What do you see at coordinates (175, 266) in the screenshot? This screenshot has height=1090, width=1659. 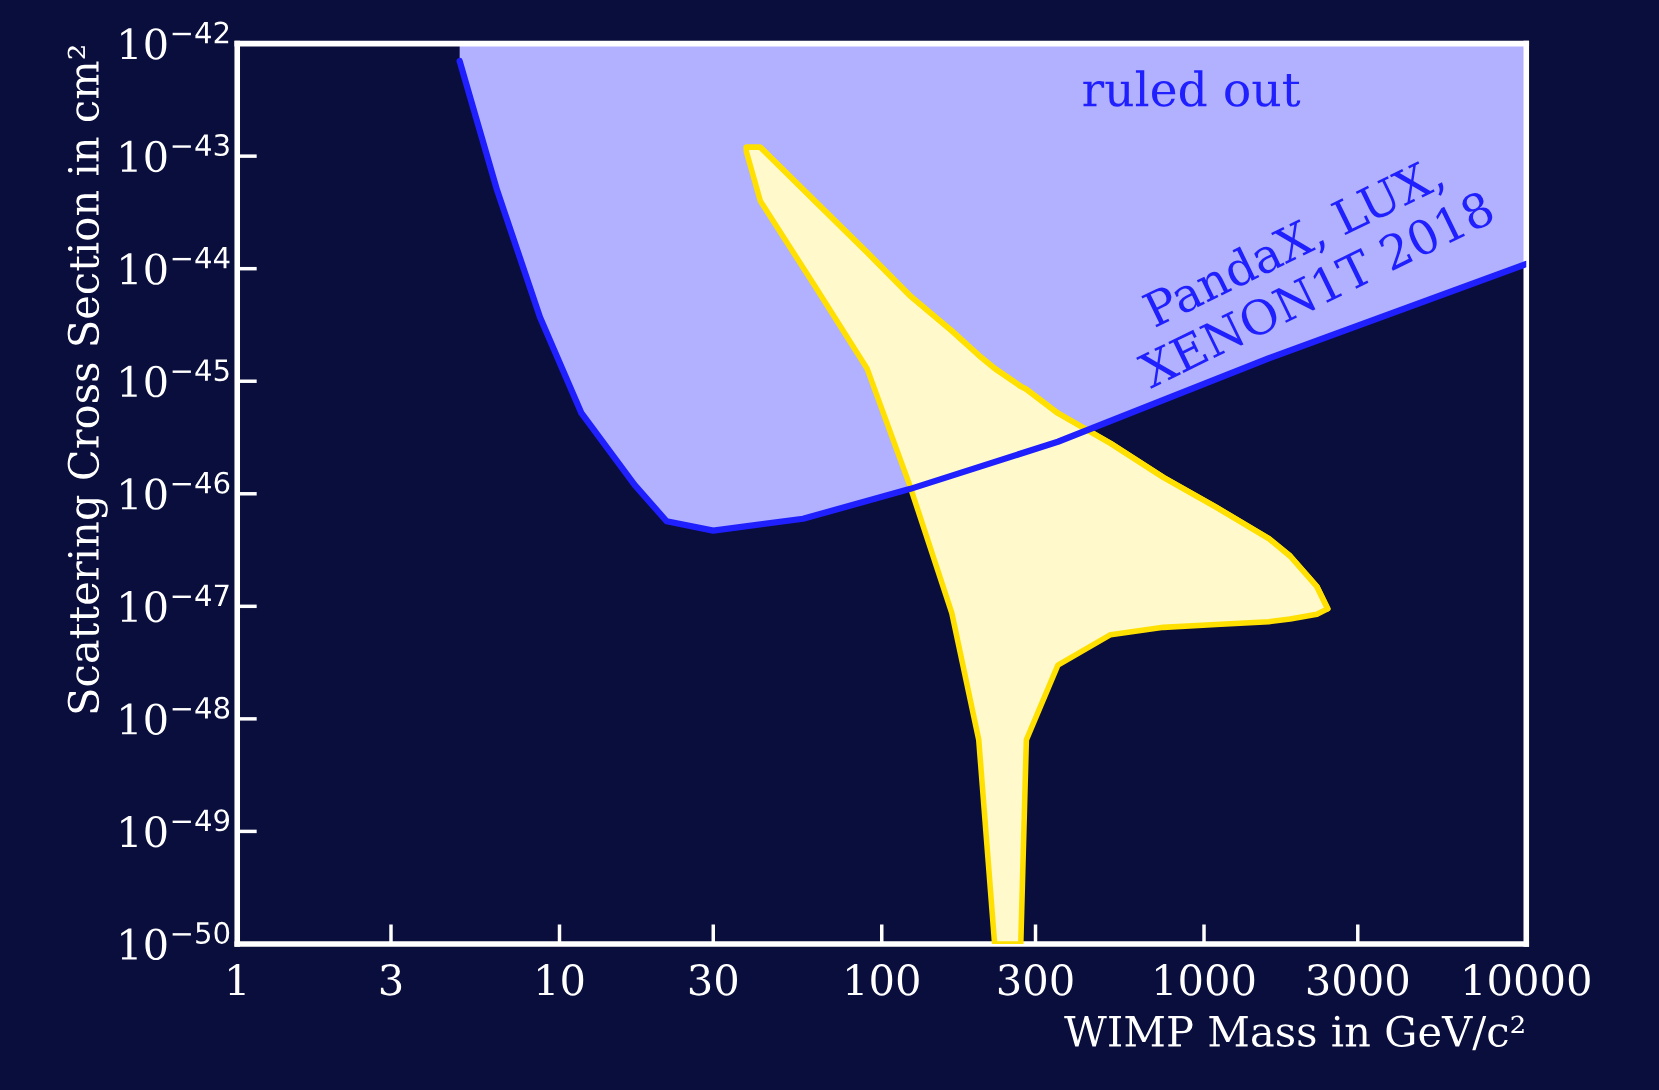 I see `y-tick-label: 10$^{−44}$` at bounding box center [175, 266].